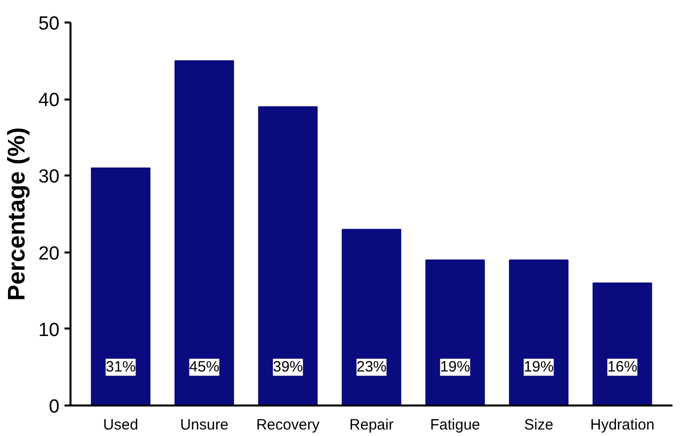  Describe the element at coordinates (49, 330) in the screenshot. I see `y-tick-label: 10` at that location.